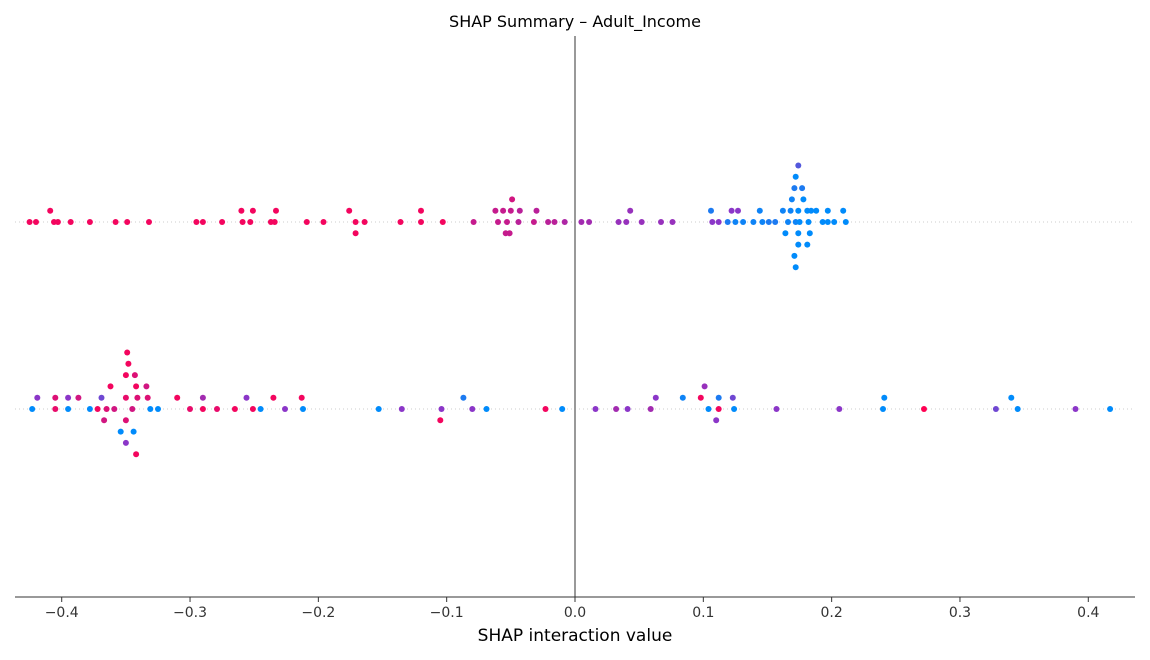 This screenshot has width=1150, height=660. What do you see at coordinates (447, 613) in the screenshot?
I see `x-tick-label: −0.1` at bounding box center [447, 613].